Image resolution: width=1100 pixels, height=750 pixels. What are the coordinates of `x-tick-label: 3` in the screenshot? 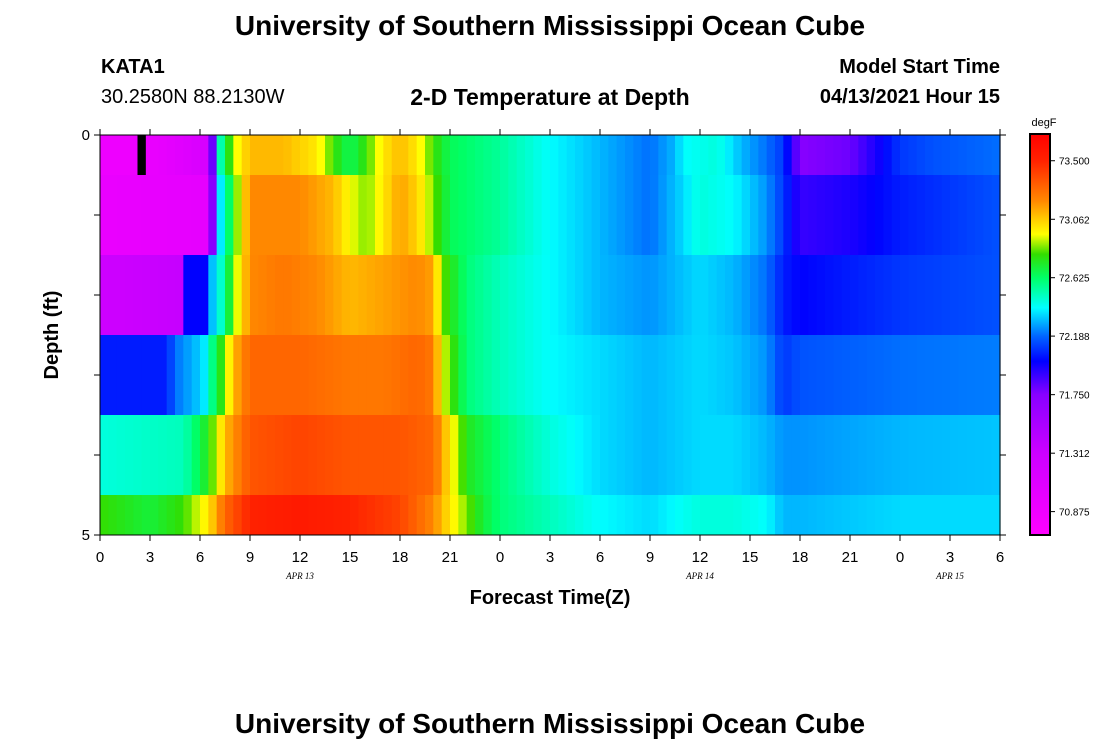 It's located at (950, 557).